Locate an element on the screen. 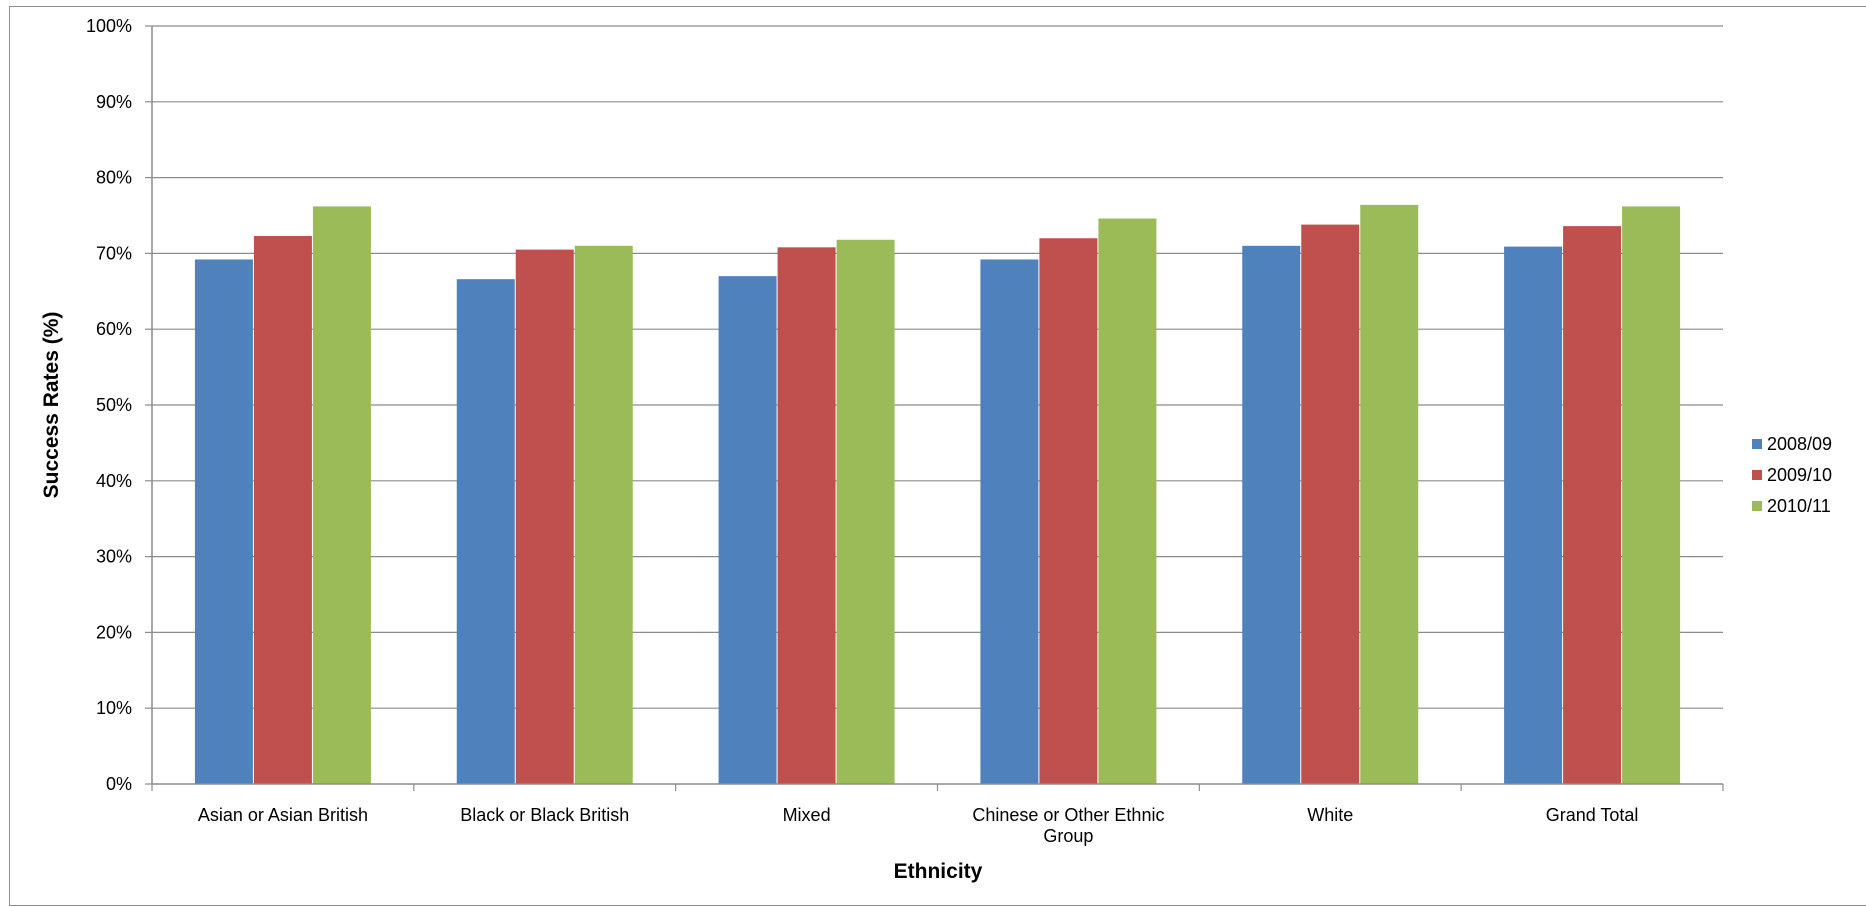  y-tick-label: 40% is located at coordinates (114, 481).